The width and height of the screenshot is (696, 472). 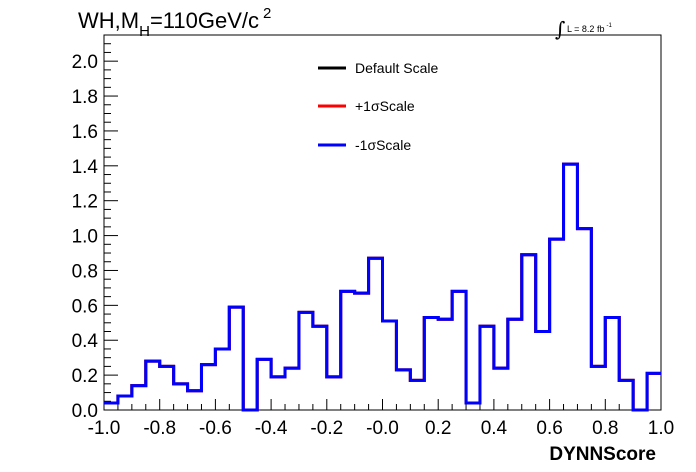 What do you see at coordinates (271, 428) in the screenshot?
I see `x-tick-label: -0.4` at bounding box center [271, 428].